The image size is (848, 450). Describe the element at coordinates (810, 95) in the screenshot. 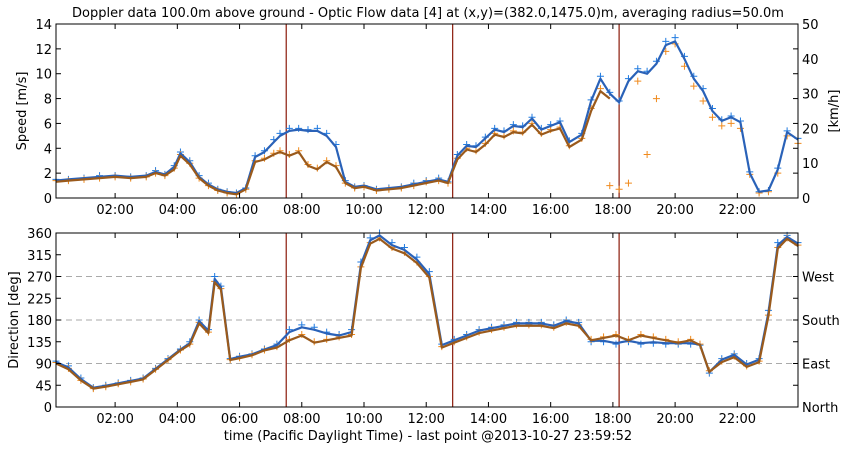

I see `y-right-tick-label: 30` at that location.